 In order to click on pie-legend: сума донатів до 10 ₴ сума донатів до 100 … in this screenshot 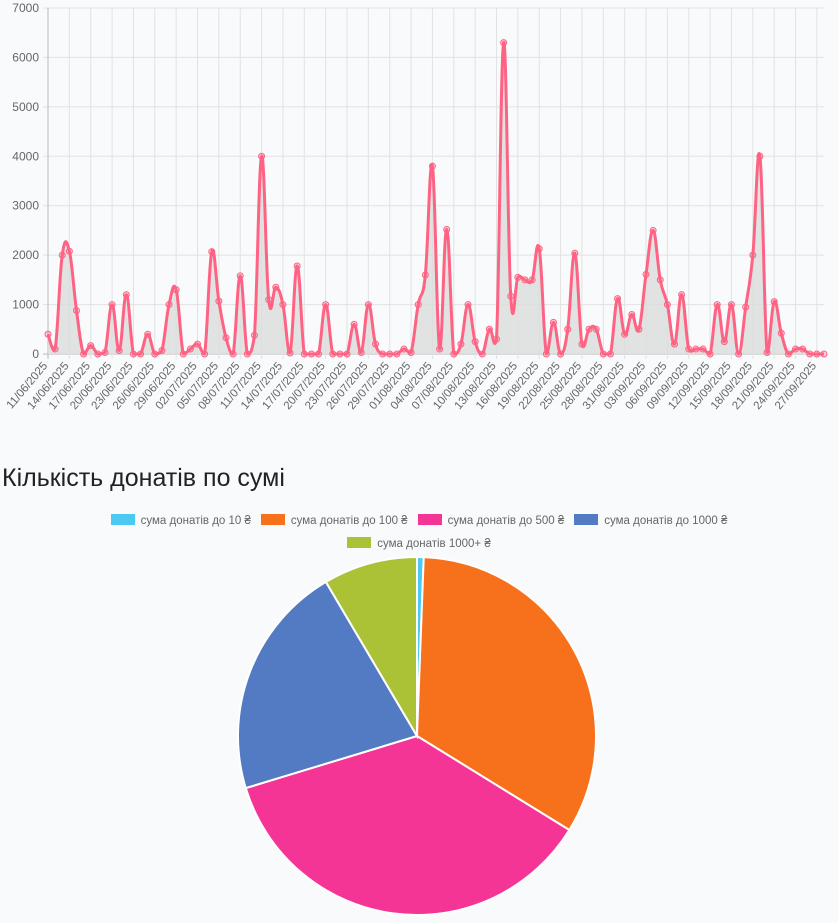, I will do `click(419, 533)`.